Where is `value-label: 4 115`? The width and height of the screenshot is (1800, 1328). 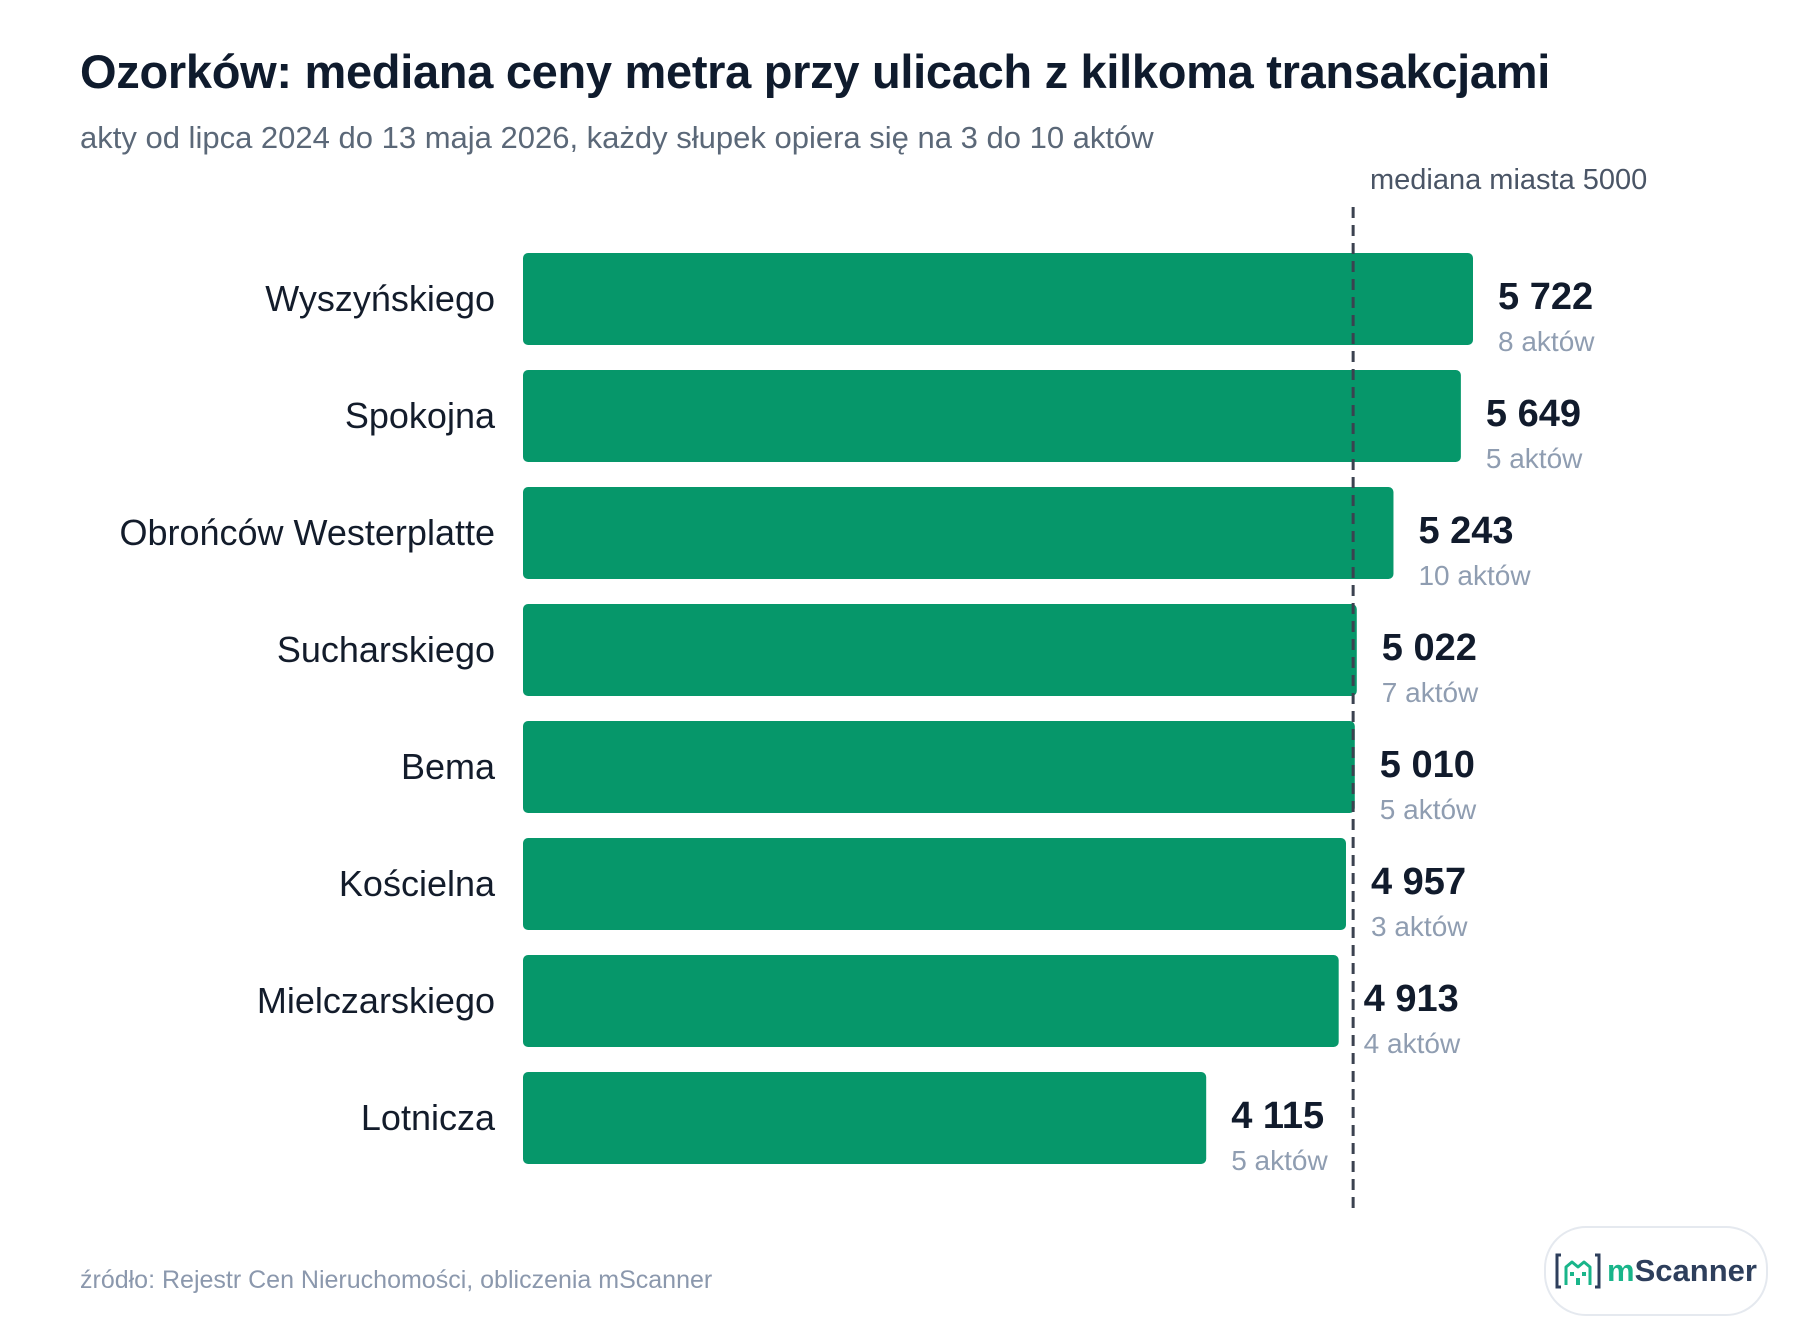
value-label: 4 115 is located at coordinates (1277, 1116).